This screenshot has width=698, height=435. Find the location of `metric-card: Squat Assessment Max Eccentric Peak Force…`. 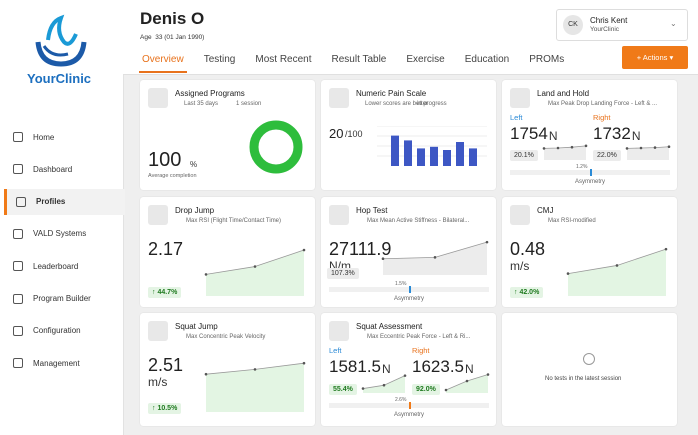

metric-card: Squat Assessment Max Eccentric Peak Force… is located at coordinates (408, 369).